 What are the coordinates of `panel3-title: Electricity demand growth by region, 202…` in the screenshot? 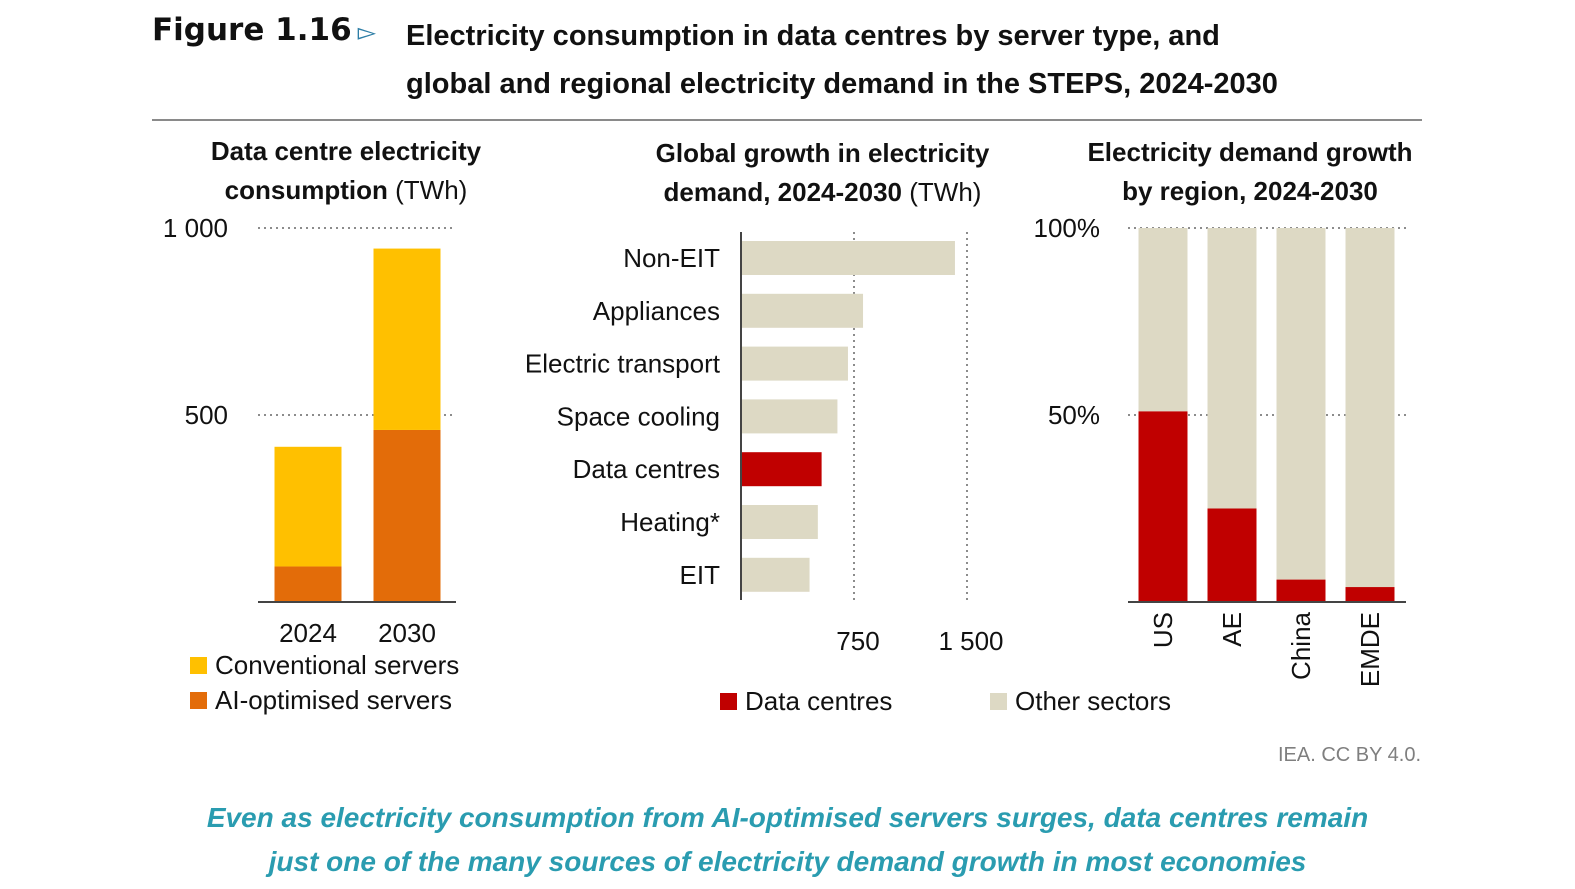 It's located at (1250, 172).